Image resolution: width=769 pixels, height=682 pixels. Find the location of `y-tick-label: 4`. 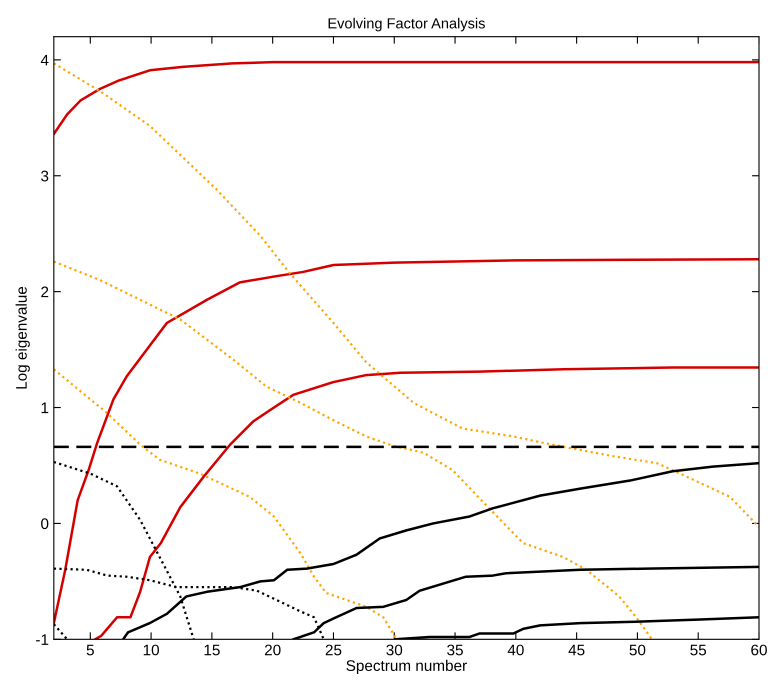

y-tick-label: 4 is located at coordinates (44, 60).